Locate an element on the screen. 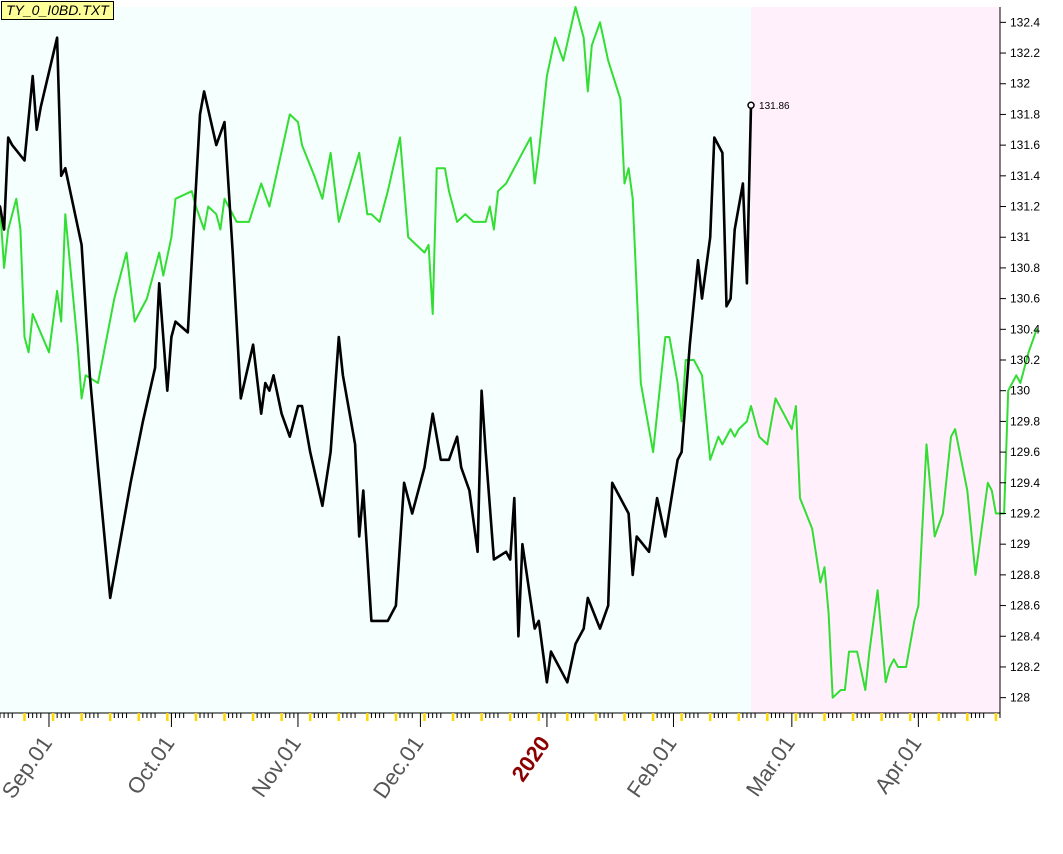 This screenshot has width=1063, height=854. y-tick-label: 131.8 is located at coordinates (1025, 114).